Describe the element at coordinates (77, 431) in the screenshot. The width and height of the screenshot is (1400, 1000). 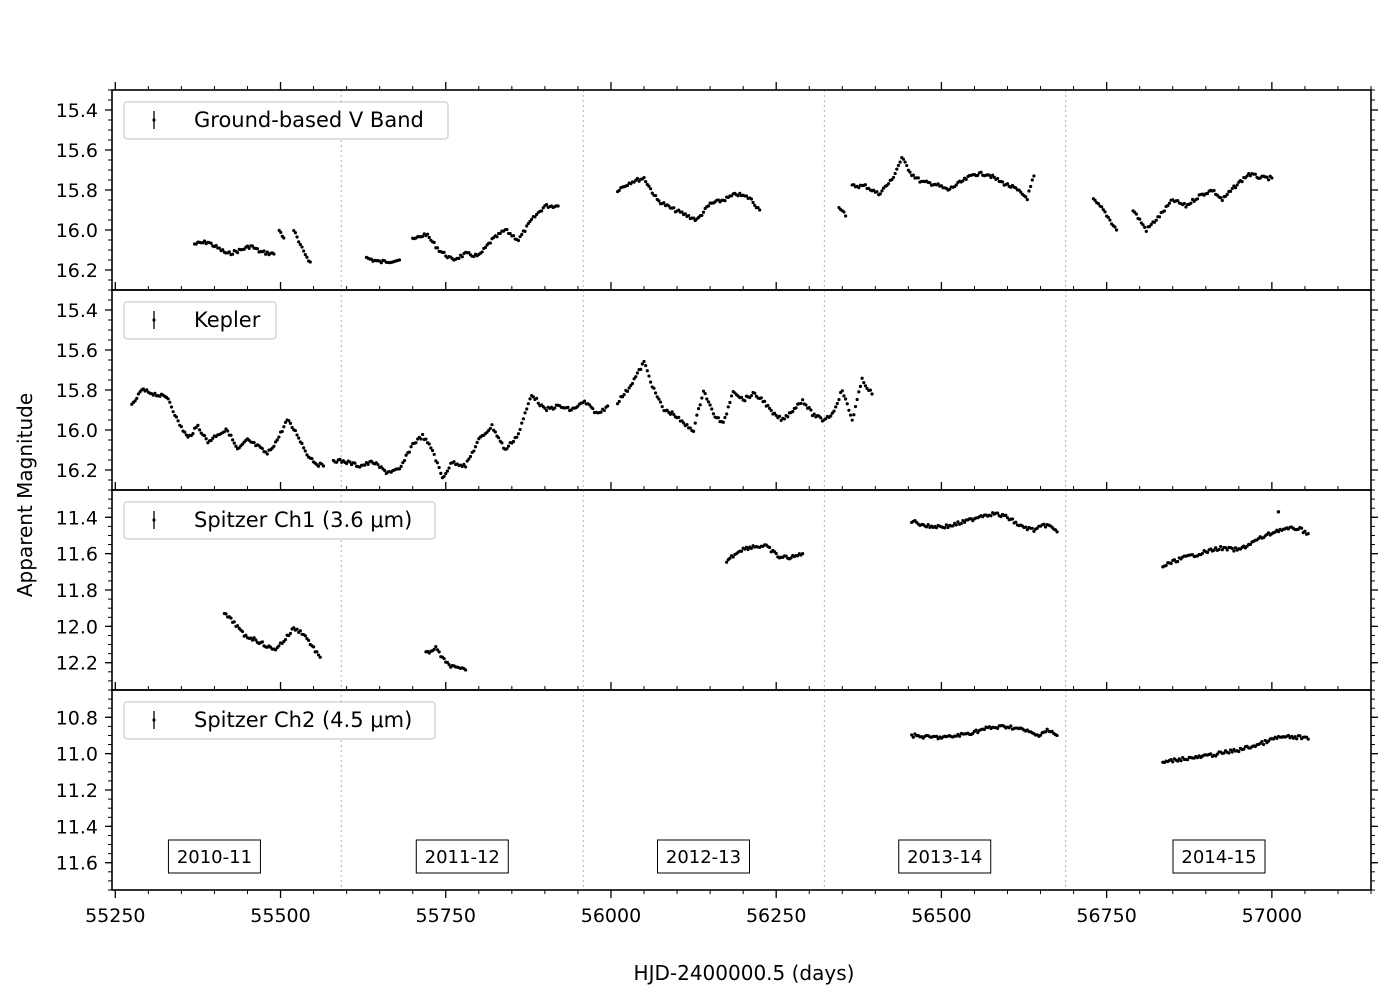
I see `y-tick-label: 16.0` at that location.